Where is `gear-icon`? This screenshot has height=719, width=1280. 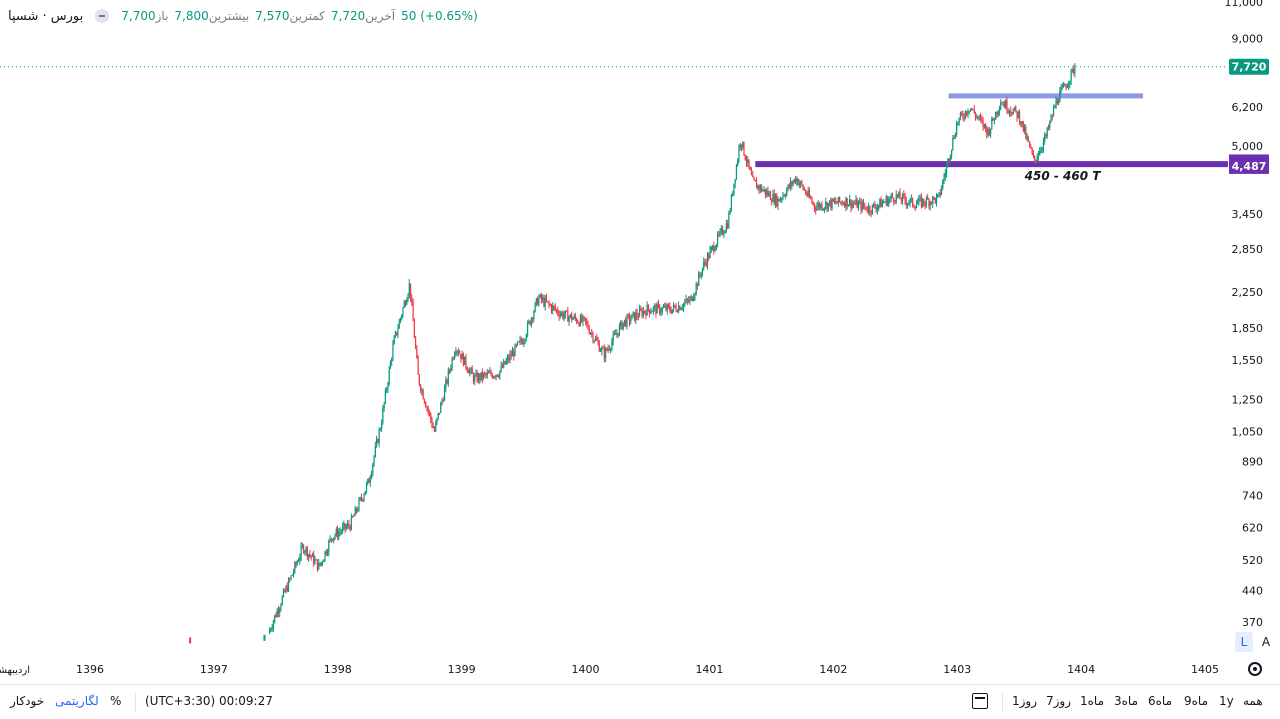 gear-icon is located at coordinates (1255, 669).